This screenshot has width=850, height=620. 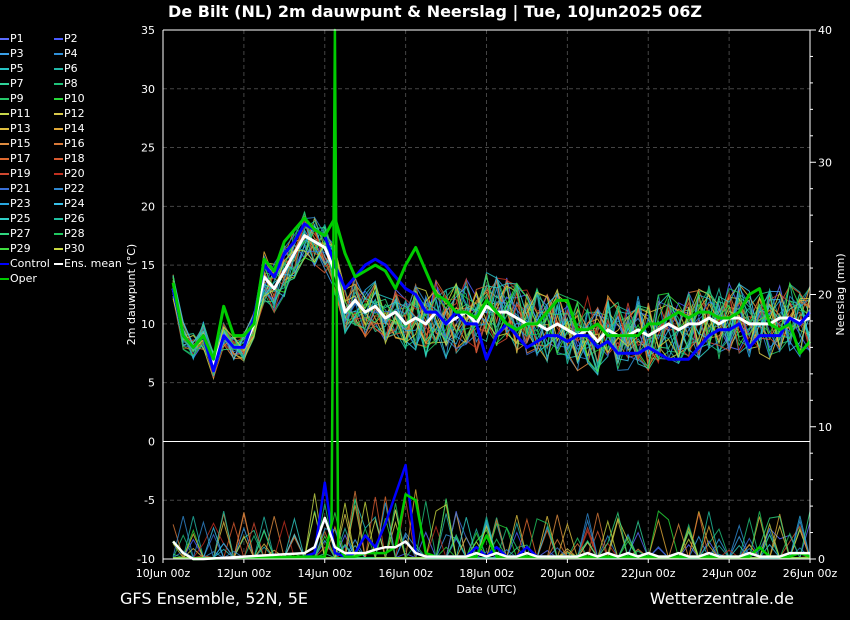 I want to click on legend-label: P13, so click(x=20, y=128).